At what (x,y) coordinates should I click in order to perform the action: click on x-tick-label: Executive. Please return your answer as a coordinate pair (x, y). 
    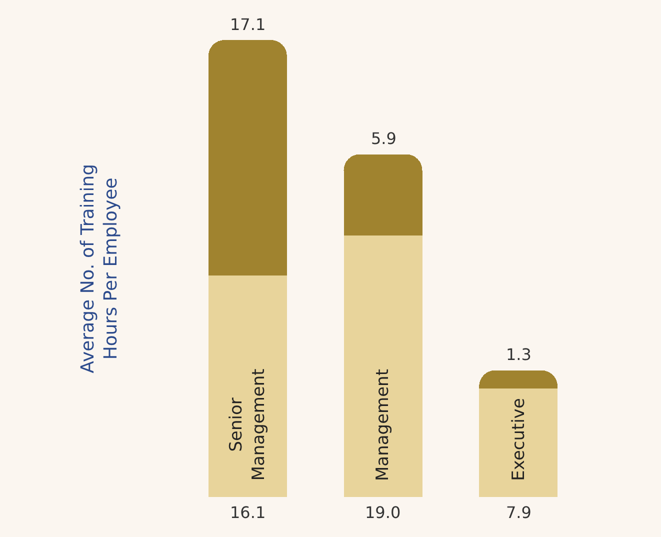
    Looking at the image, I should click on (518, 439).